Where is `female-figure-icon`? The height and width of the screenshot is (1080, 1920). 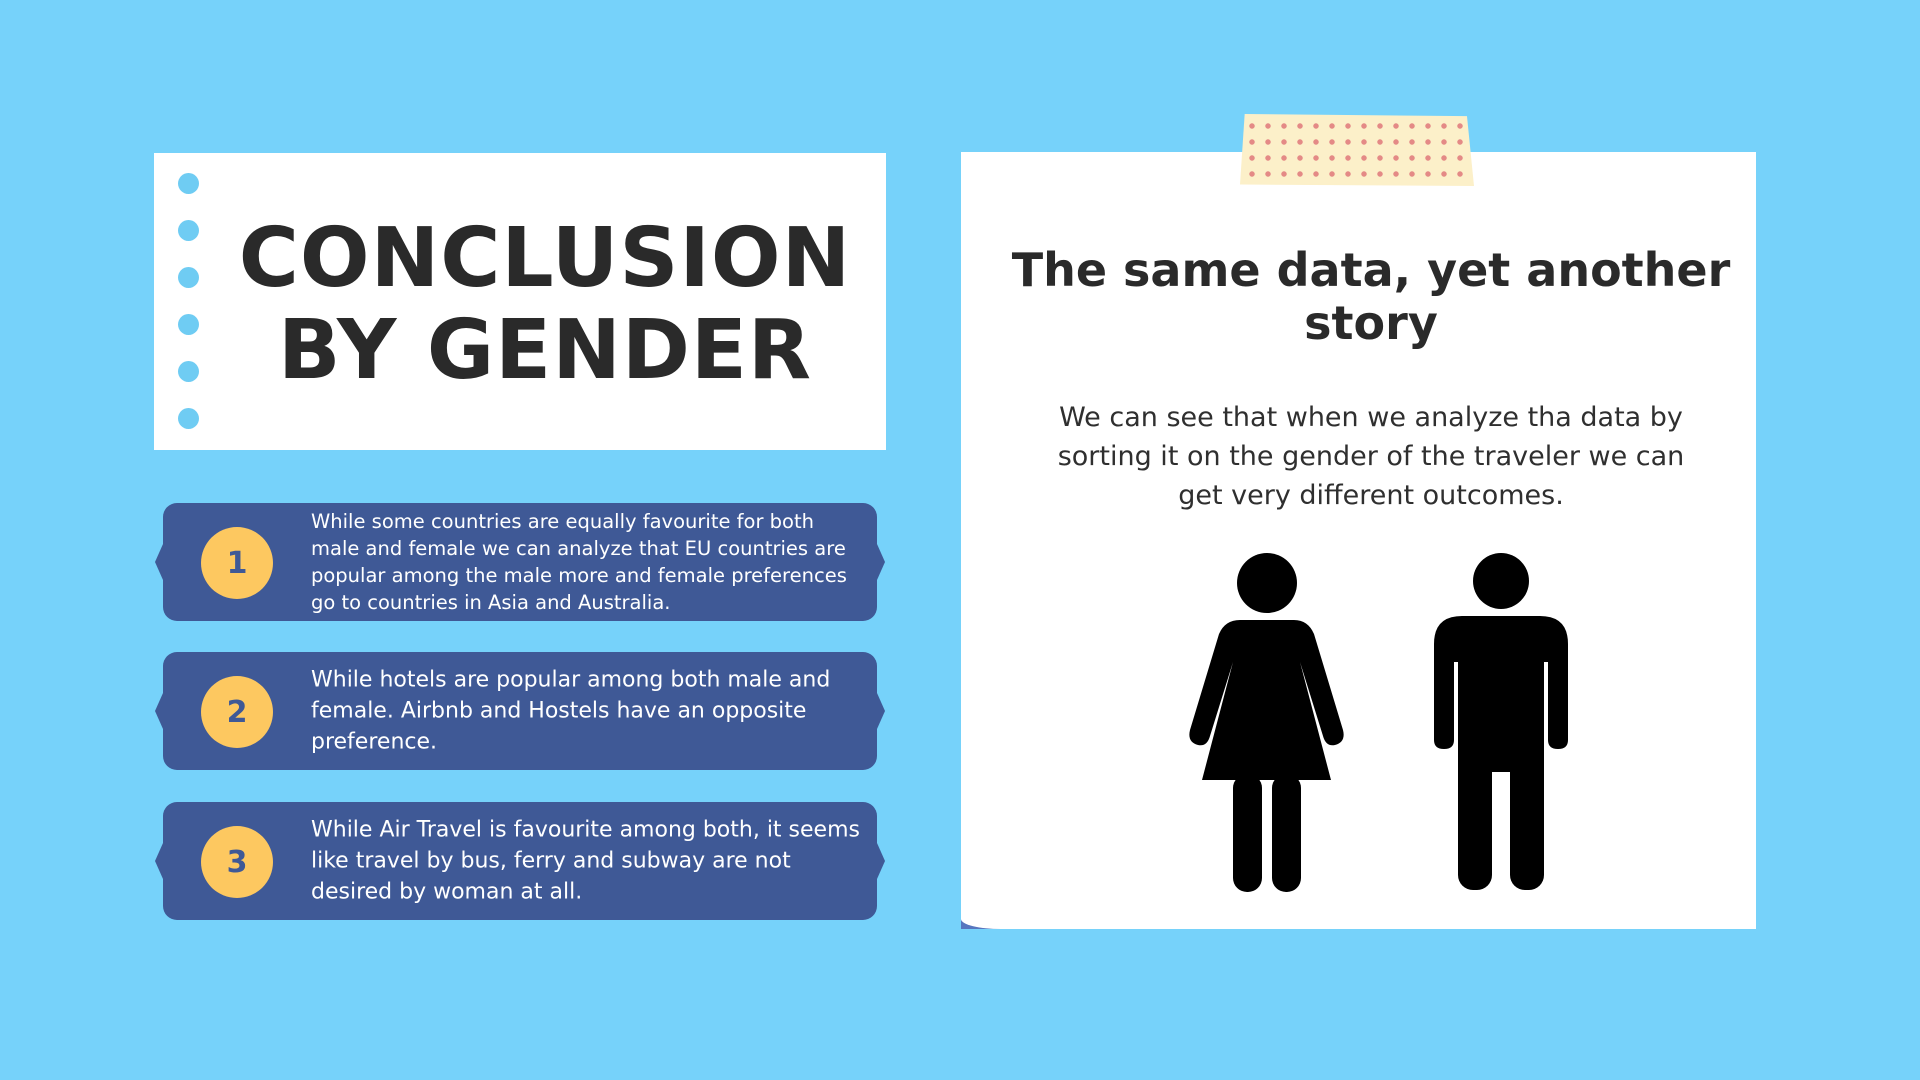
female-figure-icon is located at coordinates (1266, 722).